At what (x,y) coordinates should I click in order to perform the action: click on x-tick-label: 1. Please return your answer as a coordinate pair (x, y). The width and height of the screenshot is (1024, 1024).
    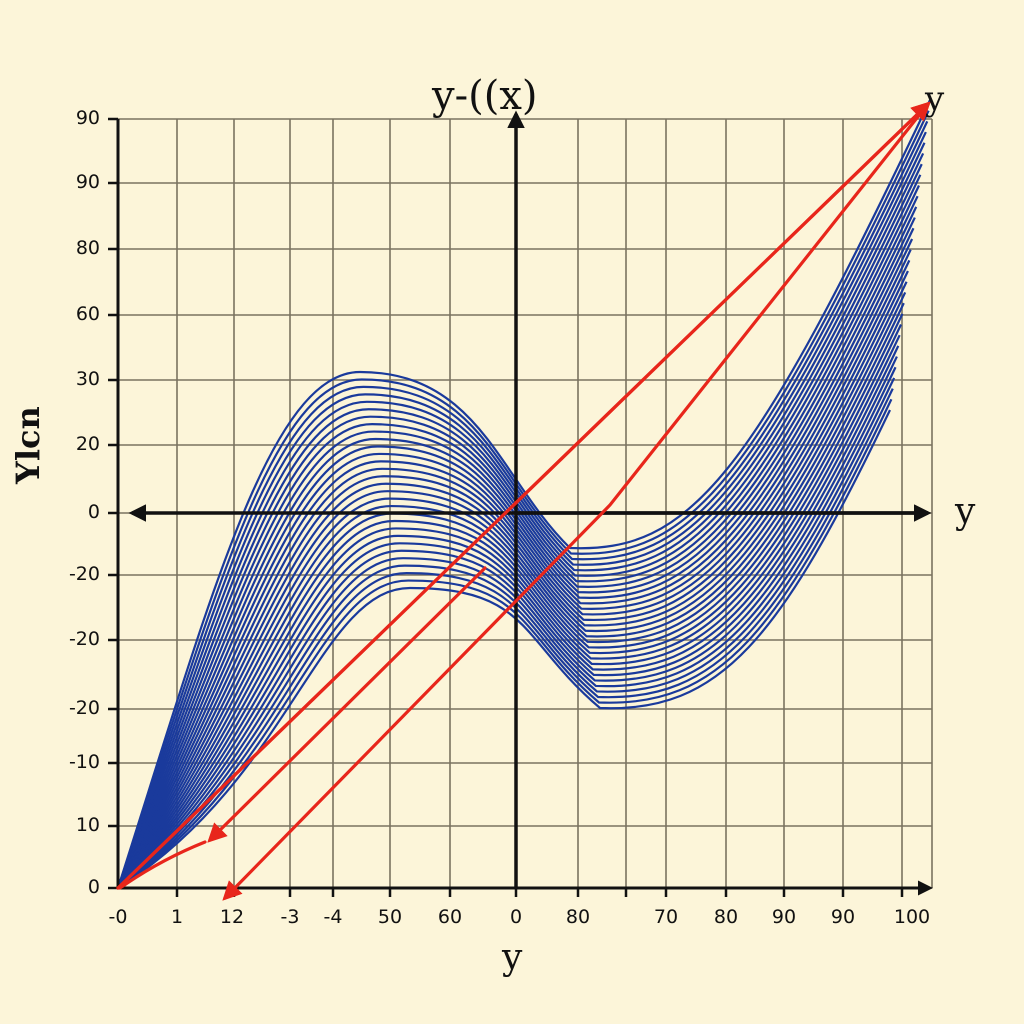
    Looking at the image, I should click on (177, 917).